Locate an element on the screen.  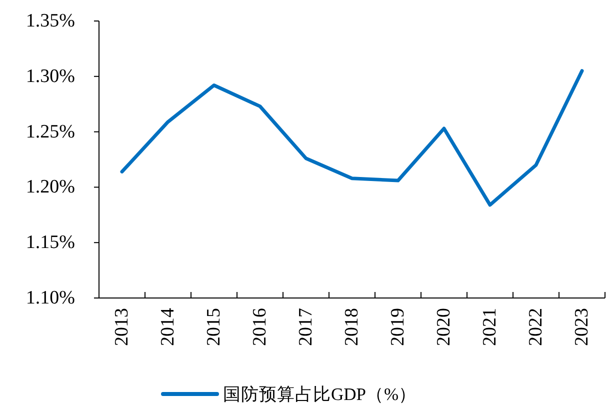
x-tick-label: 2013 is located at coordinates (122, 327).